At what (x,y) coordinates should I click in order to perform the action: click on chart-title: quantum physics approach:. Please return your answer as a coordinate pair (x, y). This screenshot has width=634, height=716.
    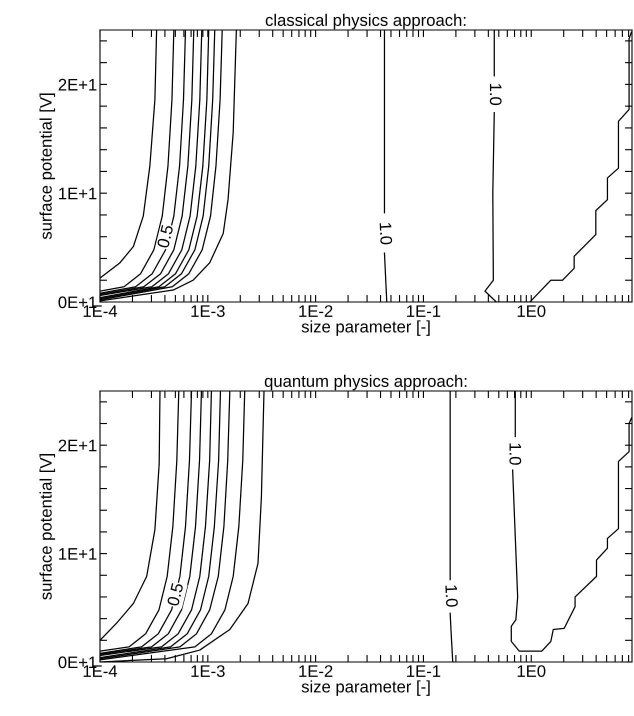
    Looking at the image, I should click on (365, 382).